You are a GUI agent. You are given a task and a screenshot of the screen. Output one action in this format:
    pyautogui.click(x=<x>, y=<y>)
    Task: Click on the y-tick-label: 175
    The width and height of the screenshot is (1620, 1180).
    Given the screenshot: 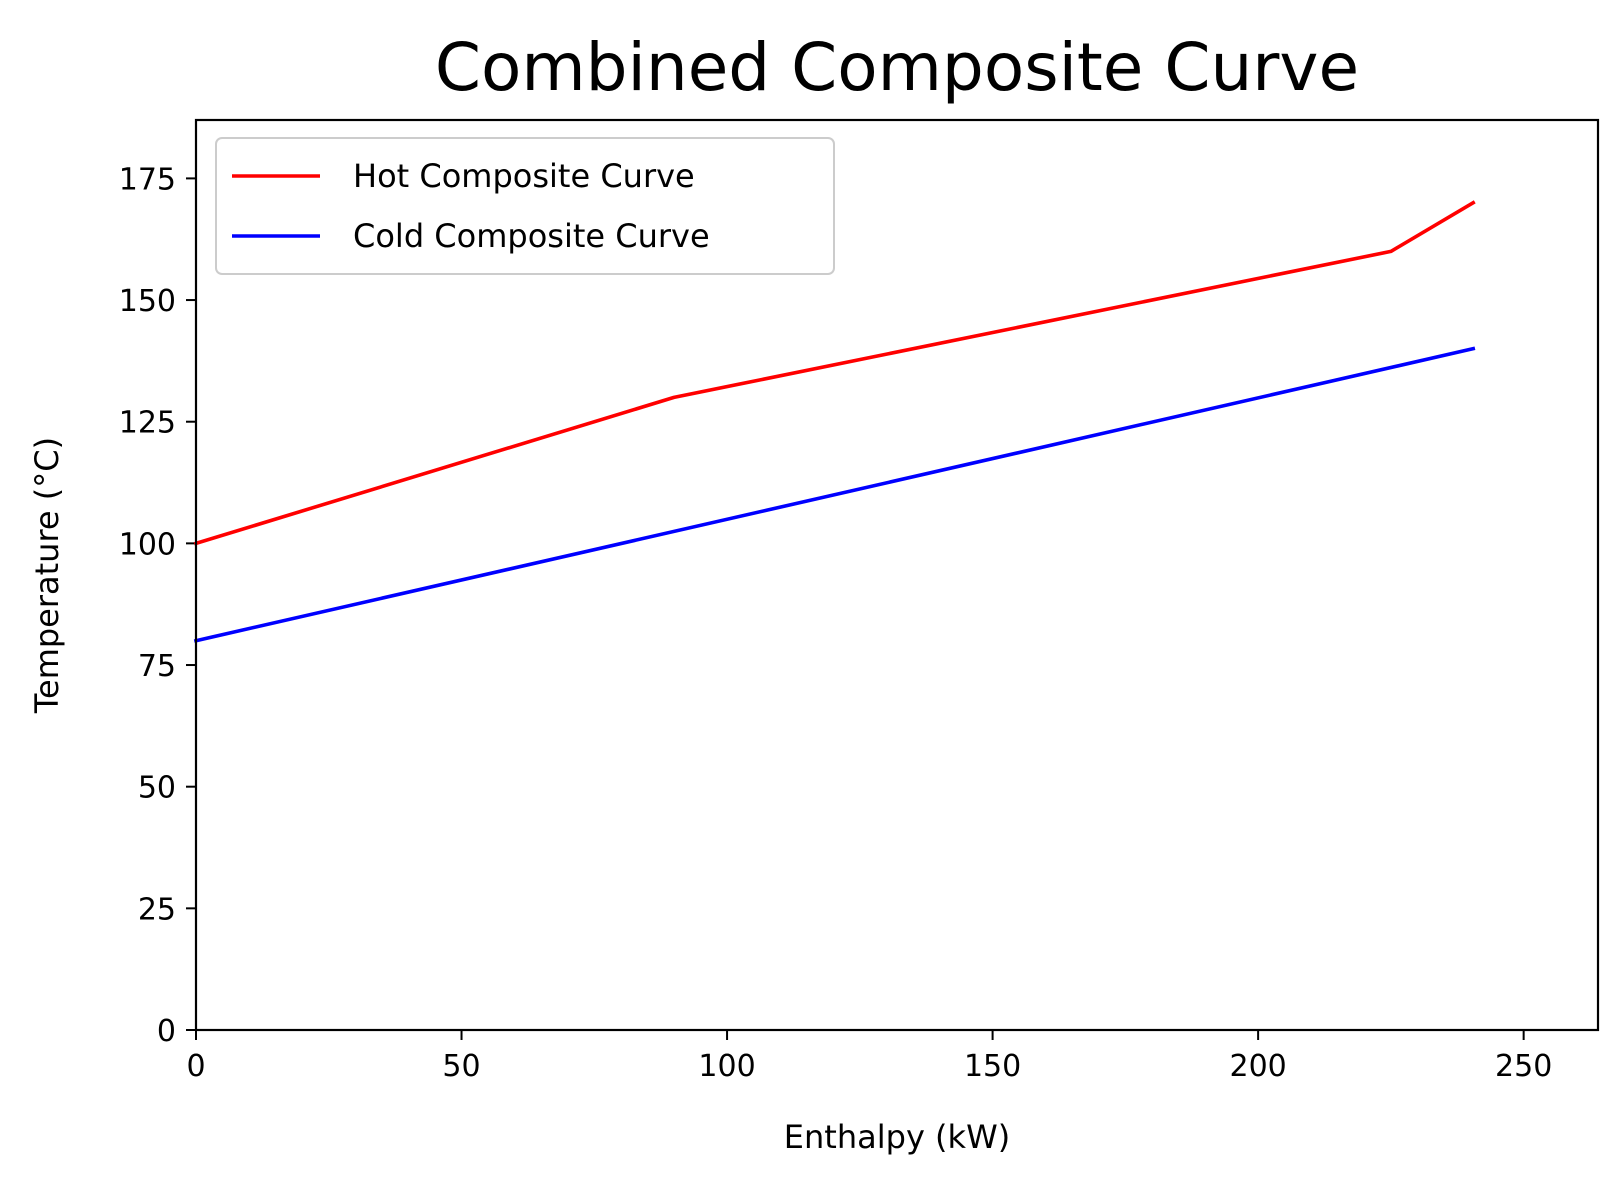 What is the action you would take?
    pyautogui.click(x=147, y=179)
    